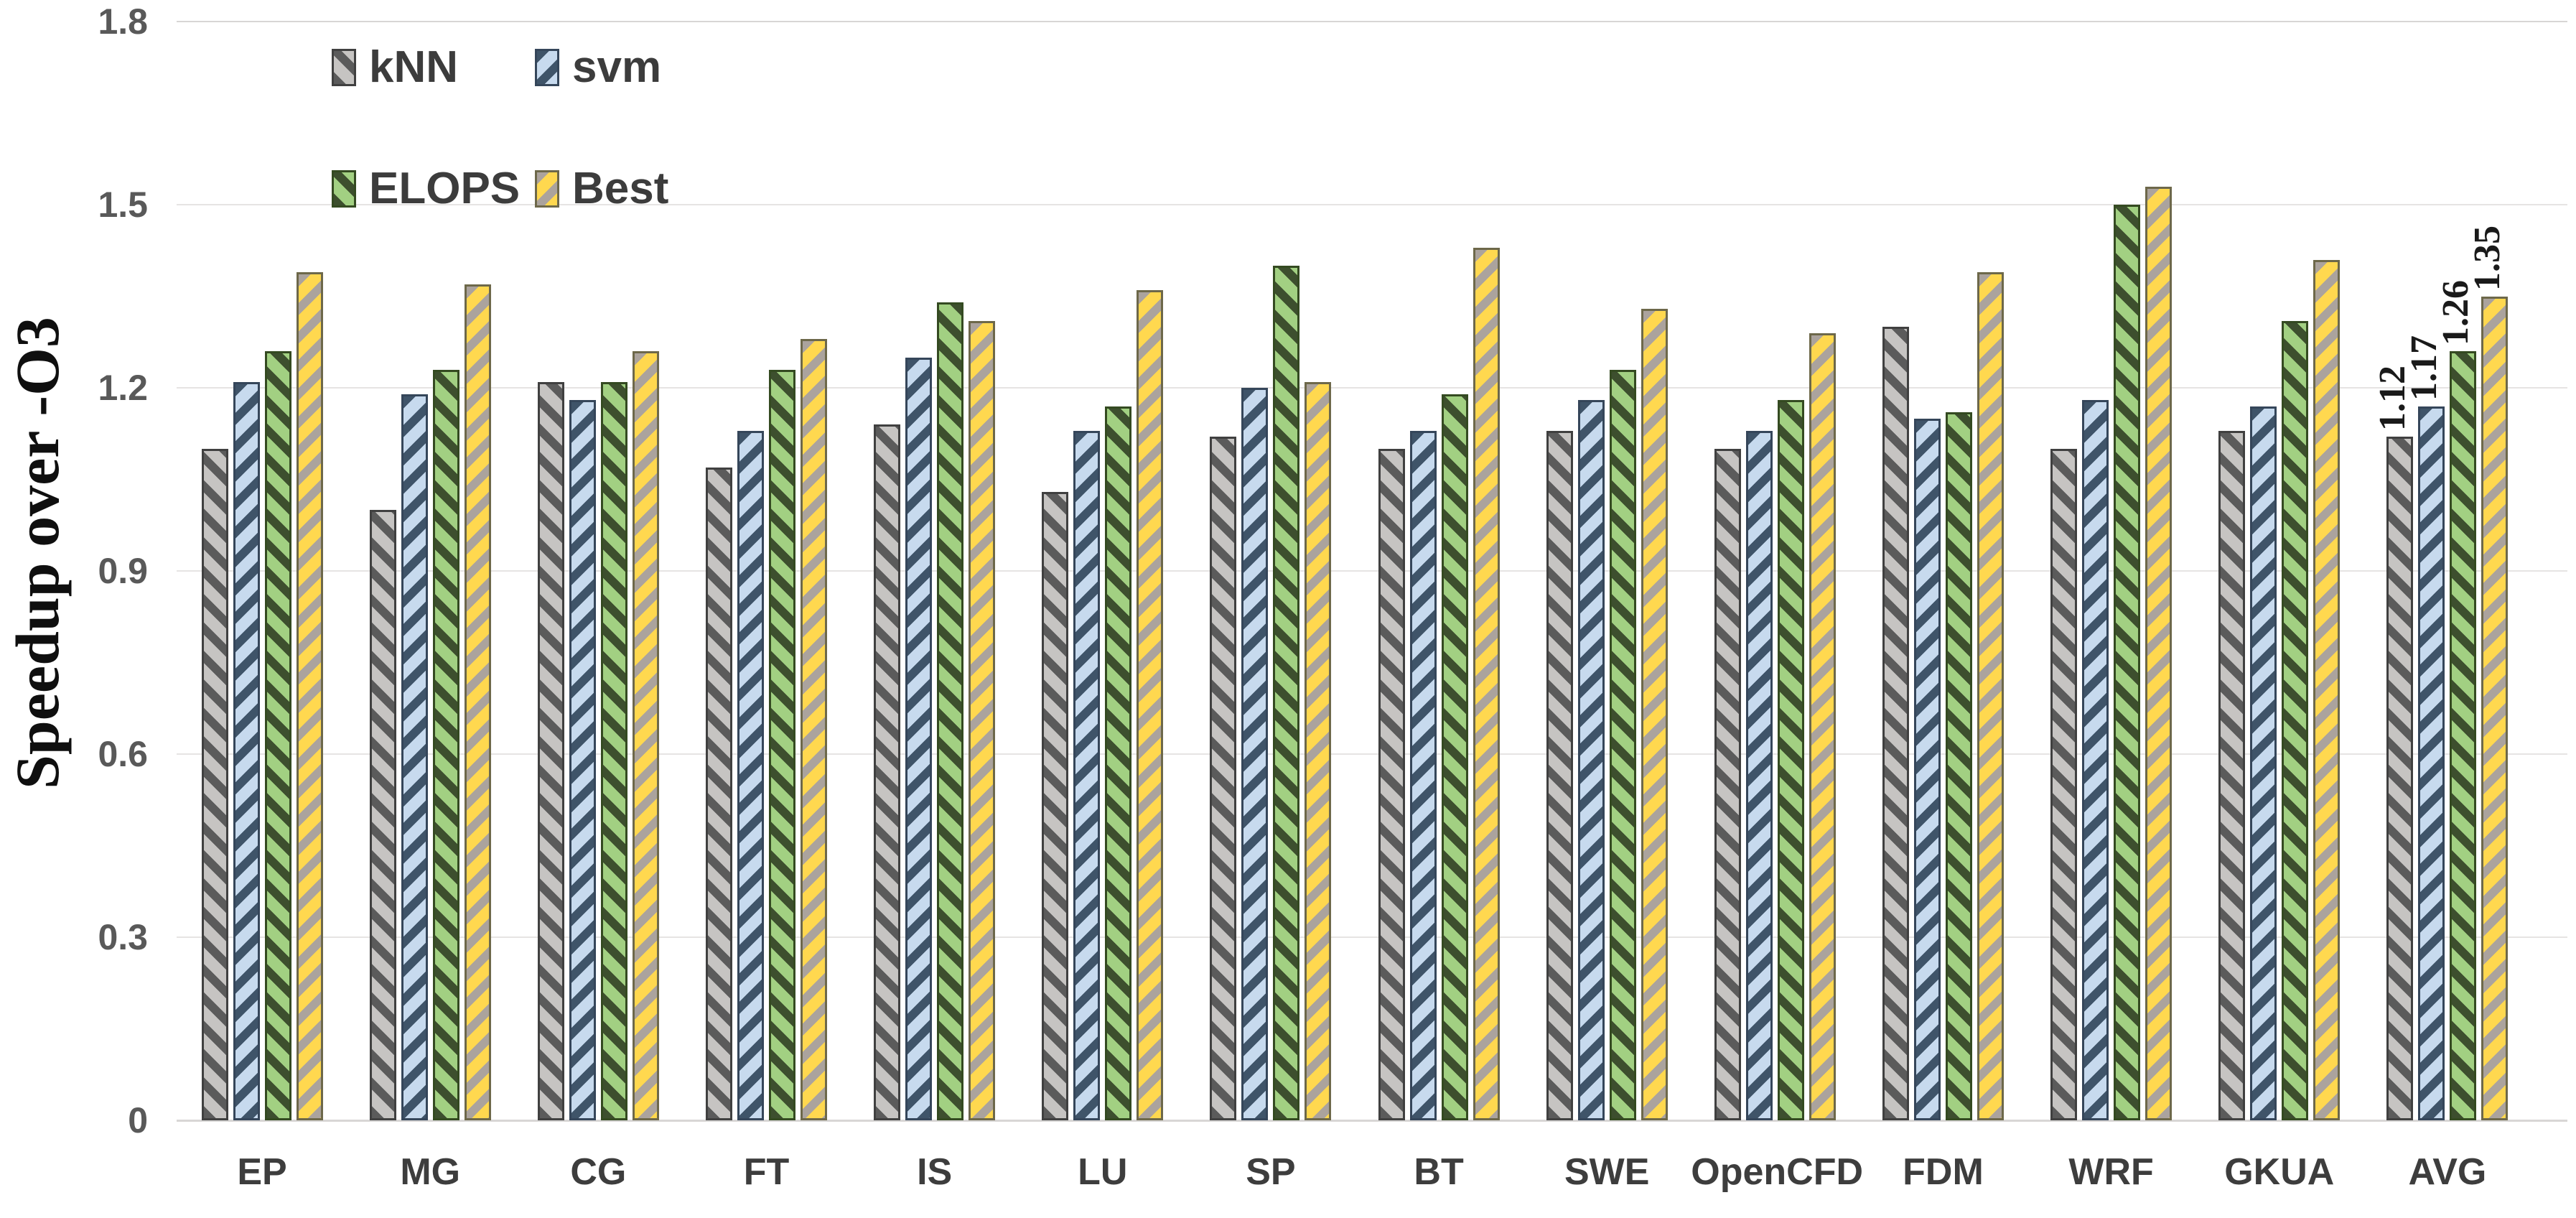  I want to click on category-label-IS: IS, so click(935, 1172).